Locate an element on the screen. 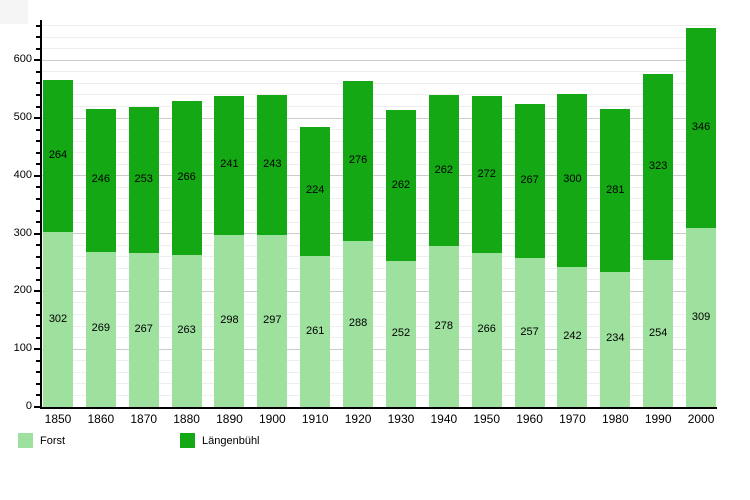  bar-group-1850: 302 264 is located at coordinates (58, 243).